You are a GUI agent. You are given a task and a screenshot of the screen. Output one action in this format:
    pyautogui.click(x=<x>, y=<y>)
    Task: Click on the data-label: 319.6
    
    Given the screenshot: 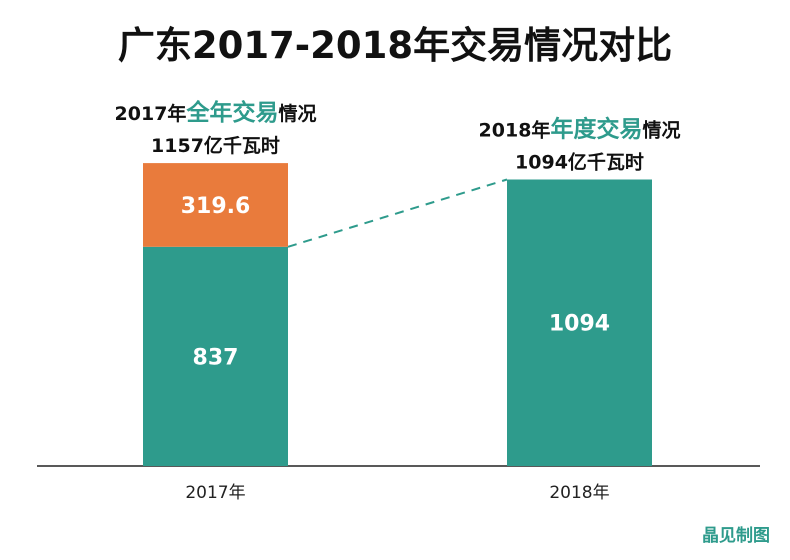 What is the action you would take?
    pyautogui.click(x=216, y=206)
    